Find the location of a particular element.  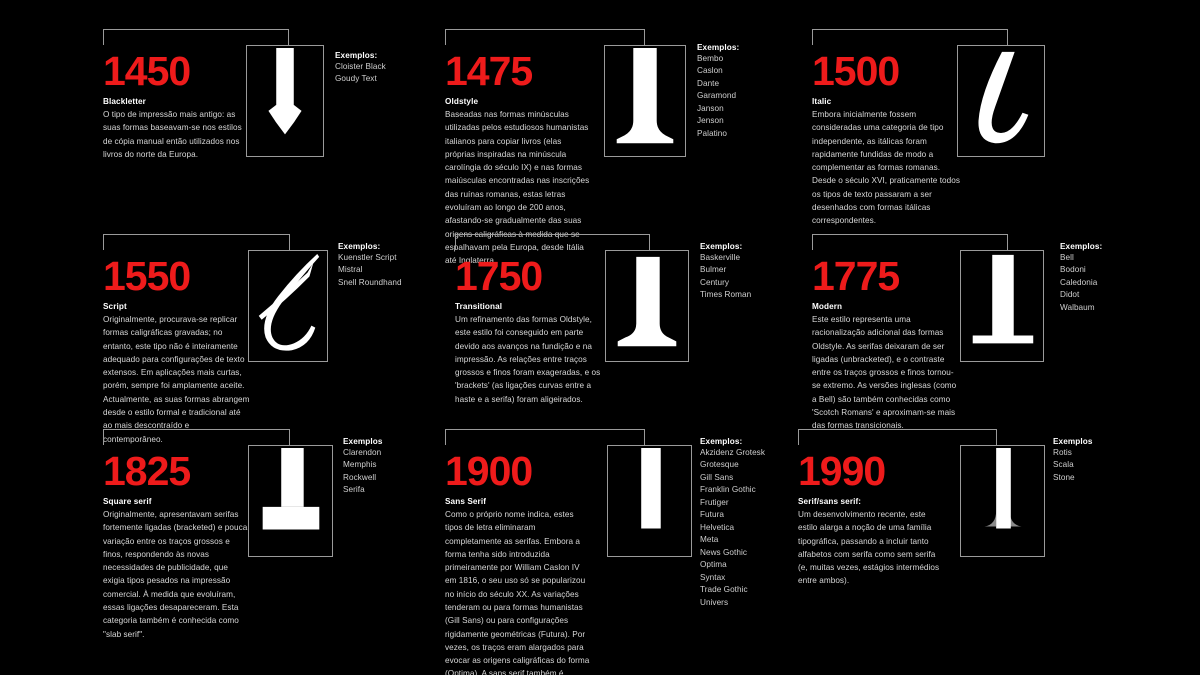

example-item: Goudy Text is located at coordinates (356, 79).